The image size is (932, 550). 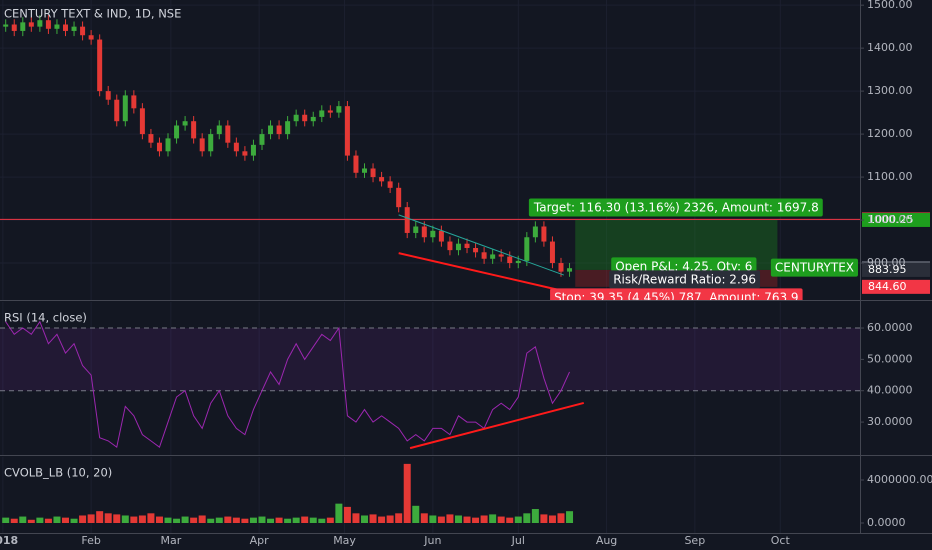 I want to click on y-tick-label: 1000.00, so click(x=890, y=219).